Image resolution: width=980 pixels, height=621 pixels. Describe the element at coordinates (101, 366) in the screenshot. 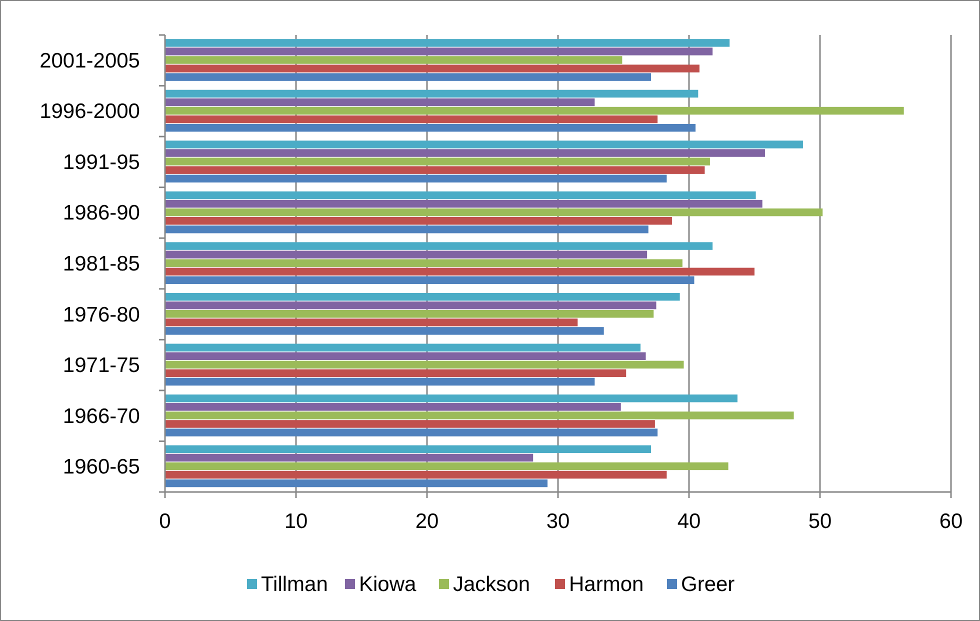

I see `y-tick-label: 1971-75` at that location.